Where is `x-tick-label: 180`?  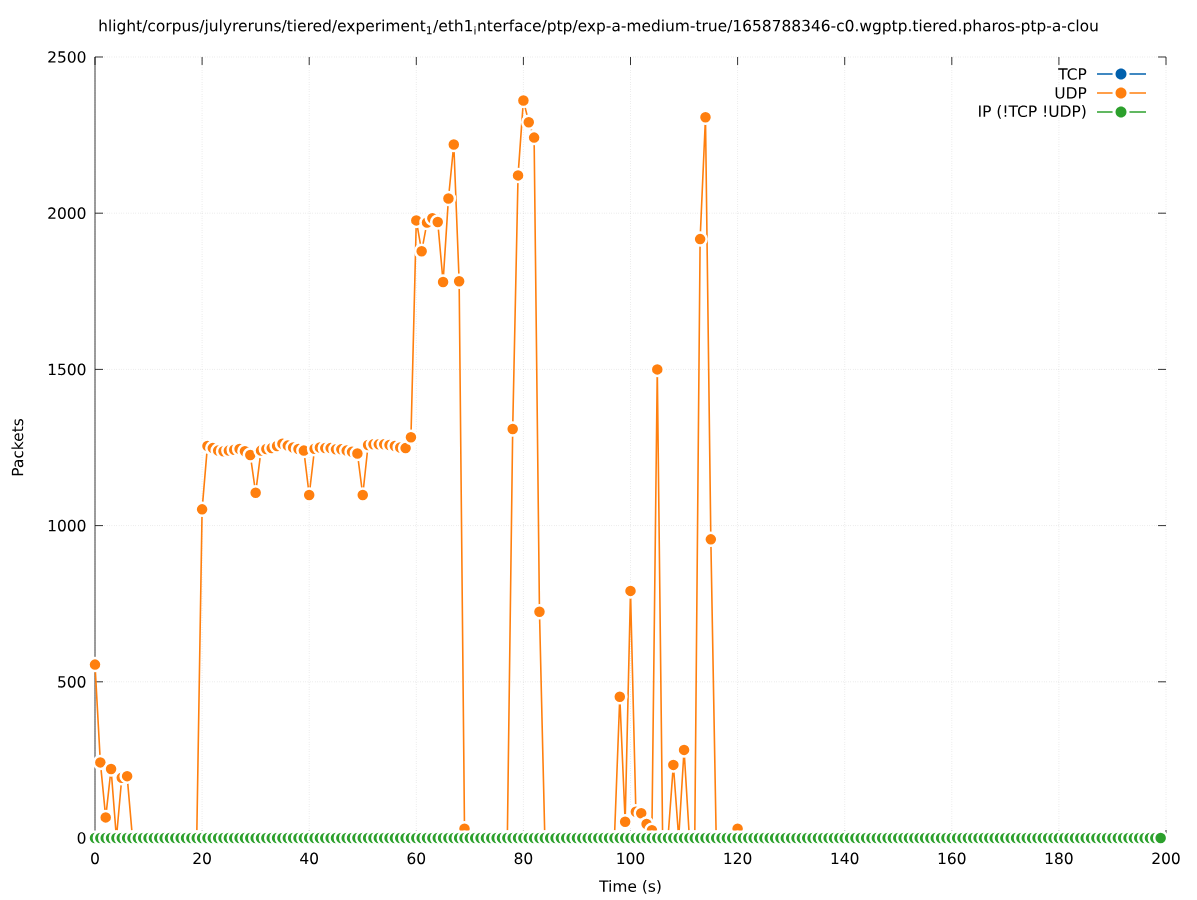
x-tick-label: 180 is located at coordinates (1059, 858).